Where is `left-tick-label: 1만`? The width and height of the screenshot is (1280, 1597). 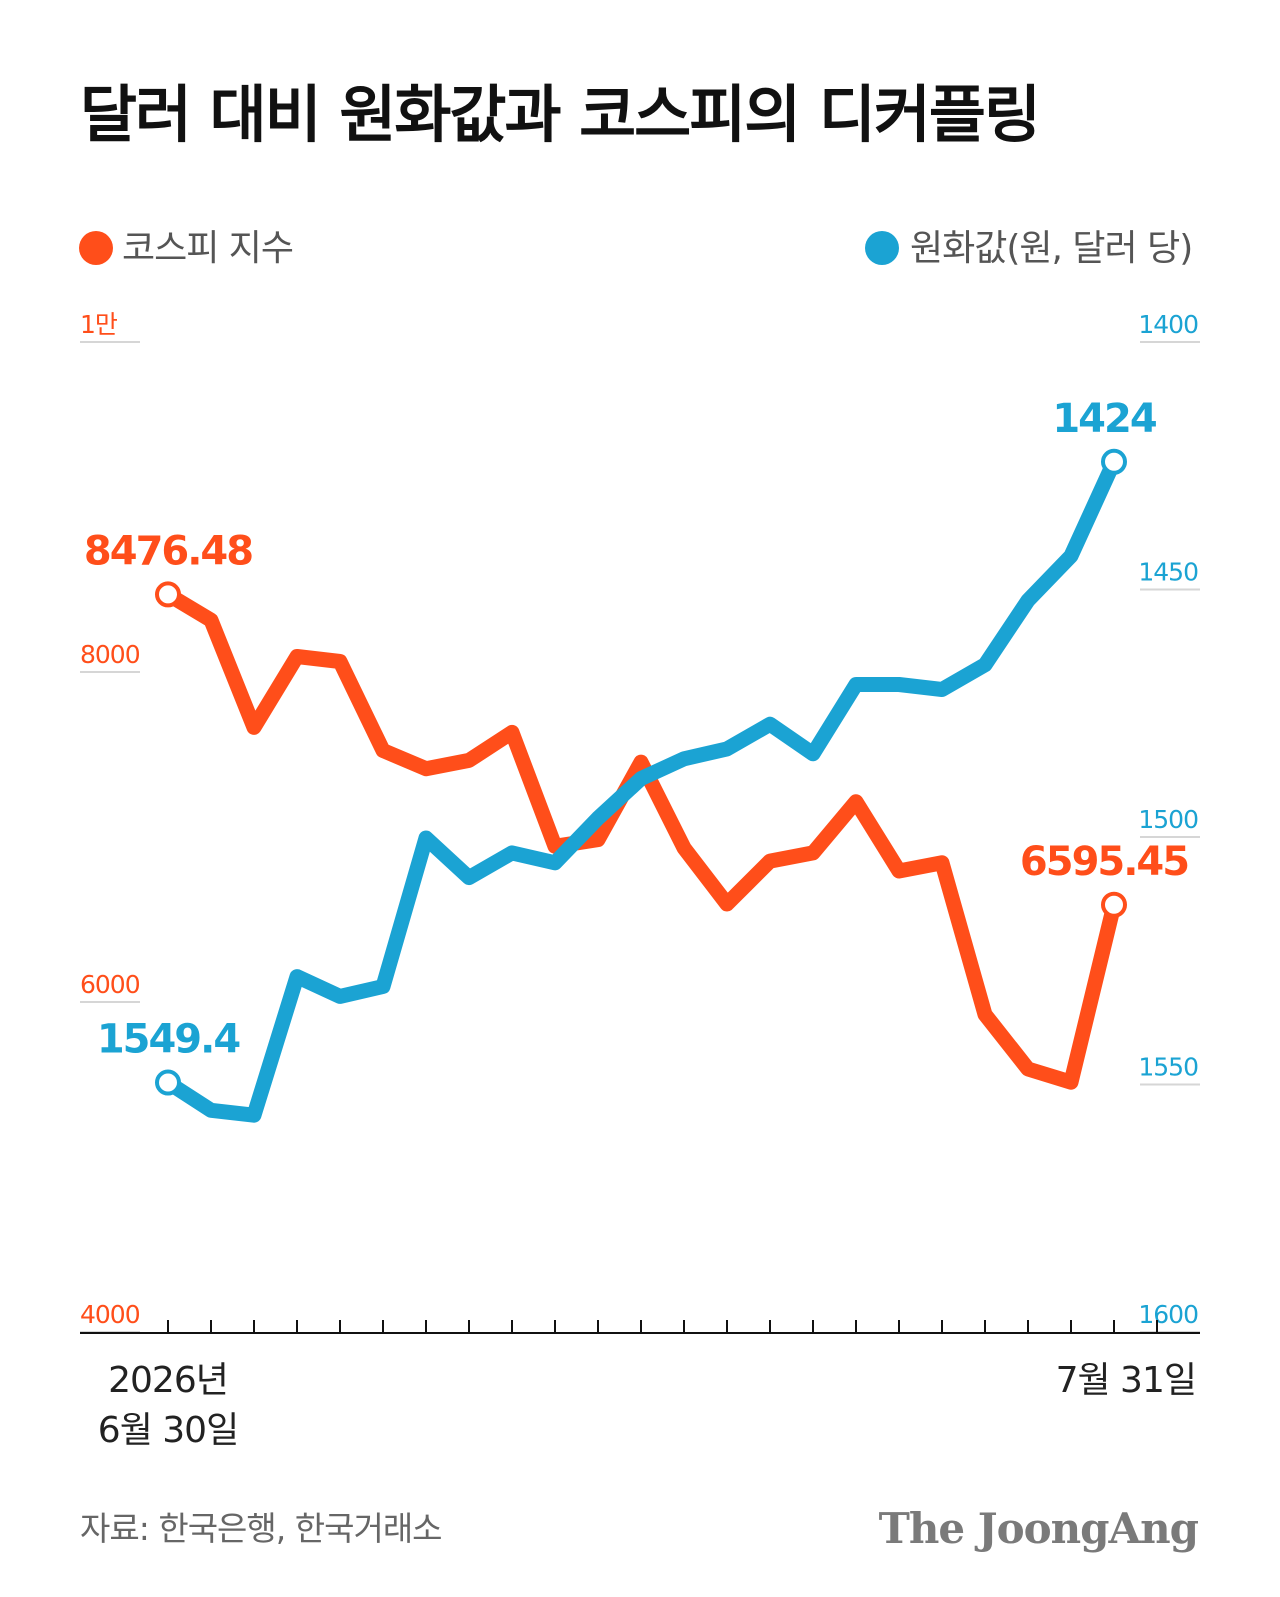
left-tick-label: 1만 is located at coordinates (99, 324).